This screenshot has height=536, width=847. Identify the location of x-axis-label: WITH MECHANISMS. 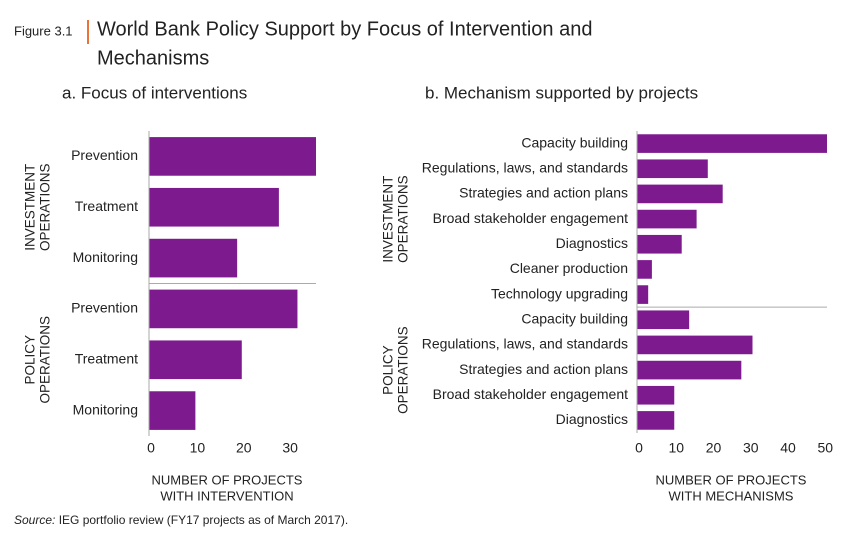
(731, 495).